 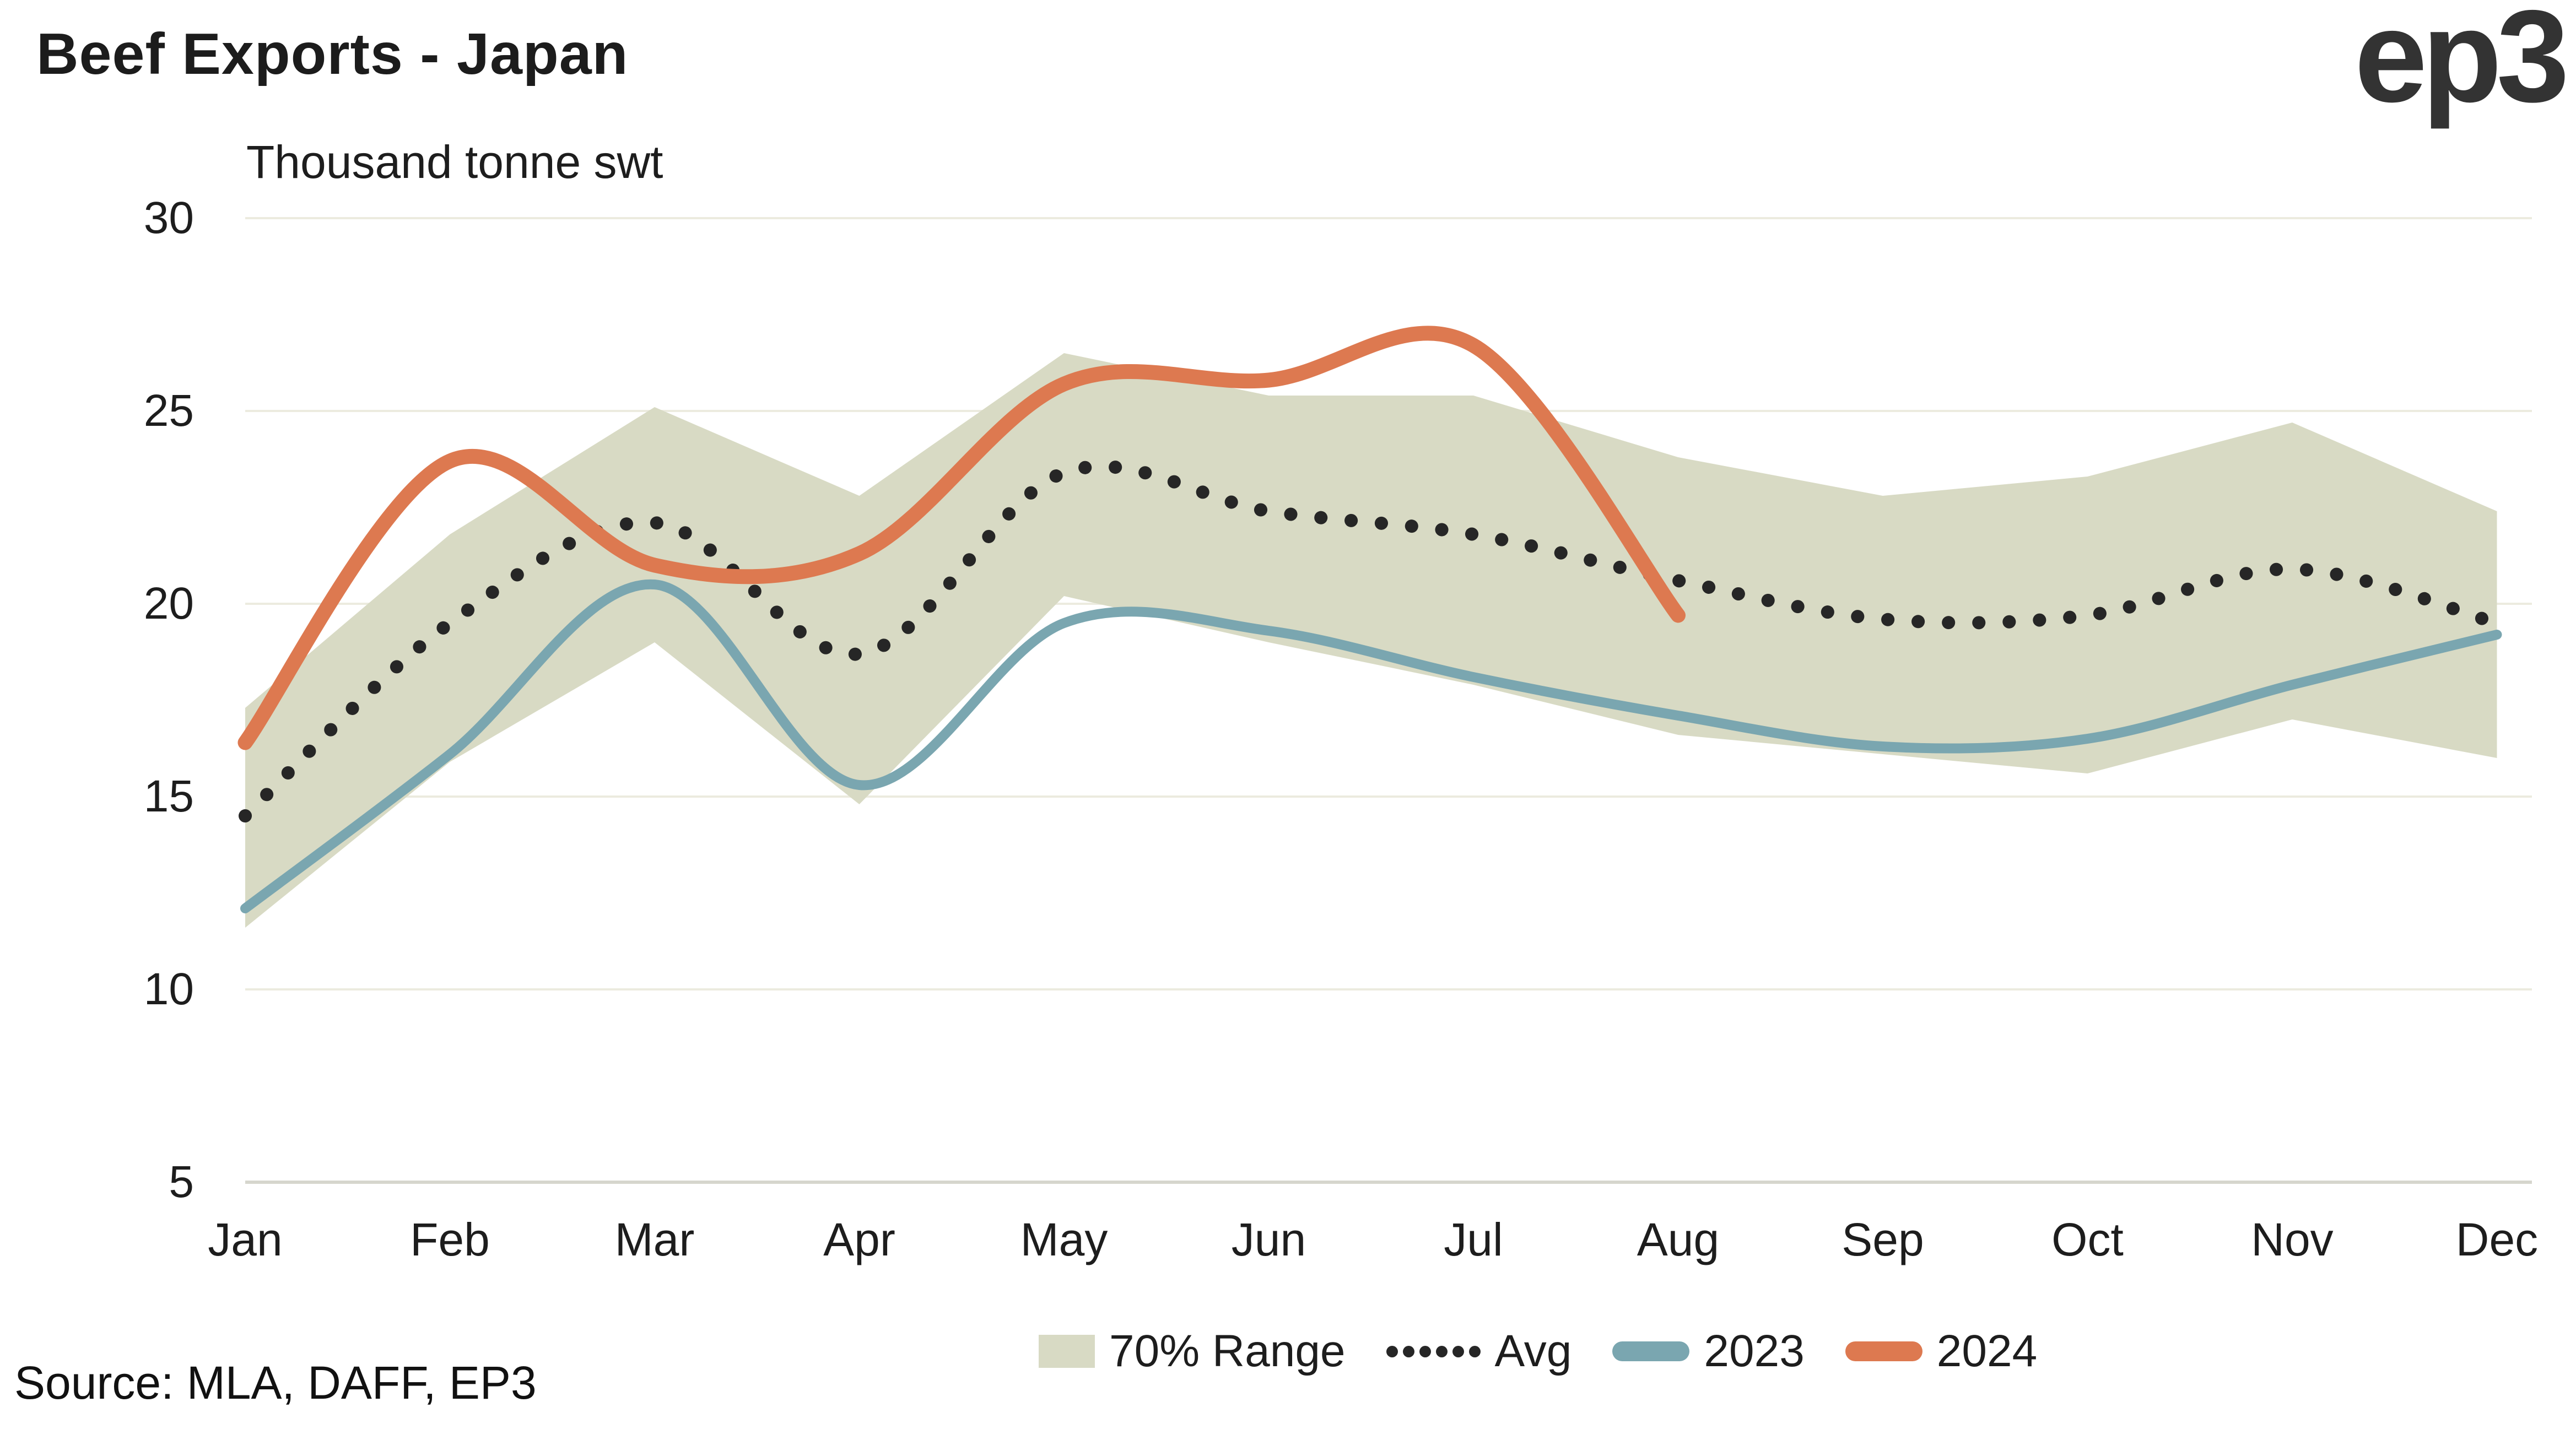 I want to click on y-axis-unit-label: Thousand tonne swt, so click(x=454, y=162).